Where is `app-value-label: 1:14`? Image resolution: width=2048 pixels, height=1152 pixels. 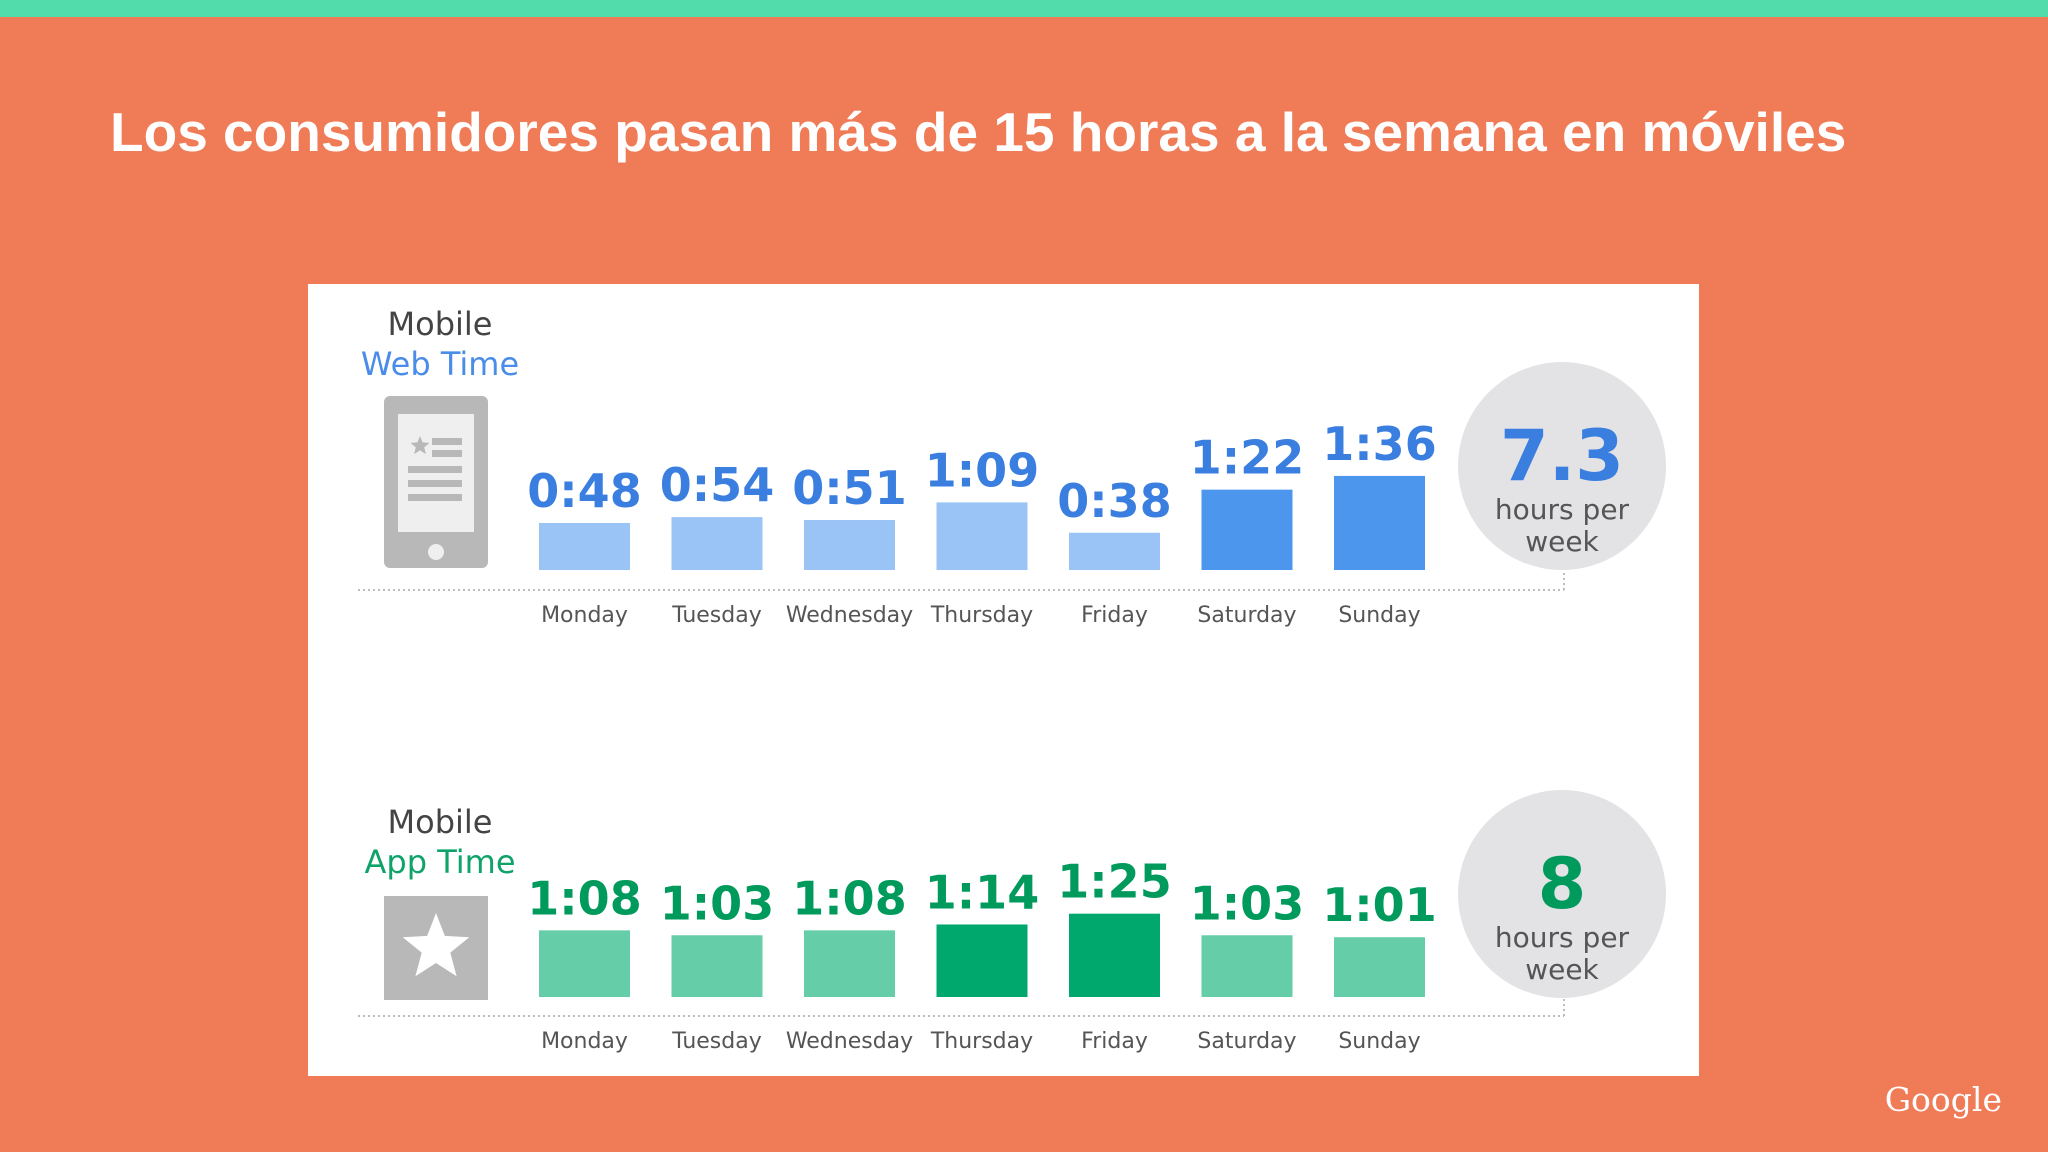
app-value-label: 1:14 is located at coordinates (982, 892).